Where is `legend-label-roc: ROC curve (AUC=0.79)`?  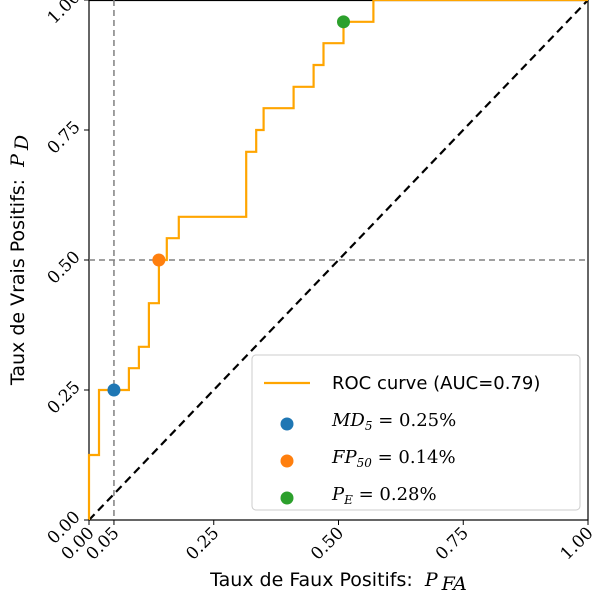
legend-label-roc: ROC curve (AUC=0.79) is located at coordinates (436, 383).